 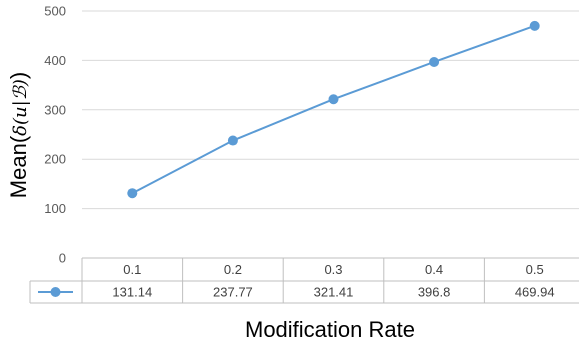 What do you see at coordinates (132, 193) in the screenshot?
I see `data-point-0.1` at bounding box center [132, 193].